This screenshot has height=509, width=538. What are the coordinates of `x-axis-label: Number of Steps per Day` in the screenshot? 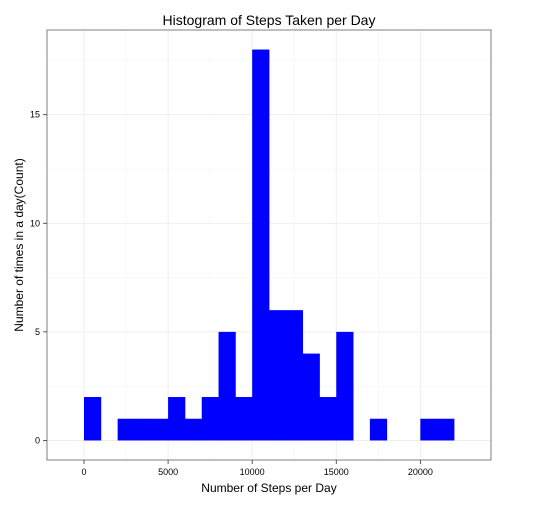 It's located at (268, 488).